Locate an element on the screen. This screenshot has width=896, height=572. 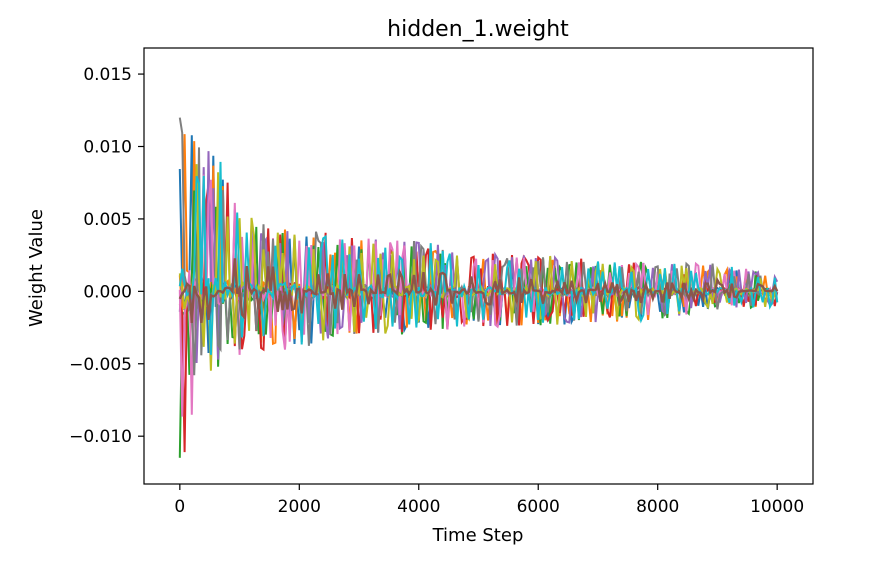
y-axis-label: Weight Value is located at coordinates (36, 268).